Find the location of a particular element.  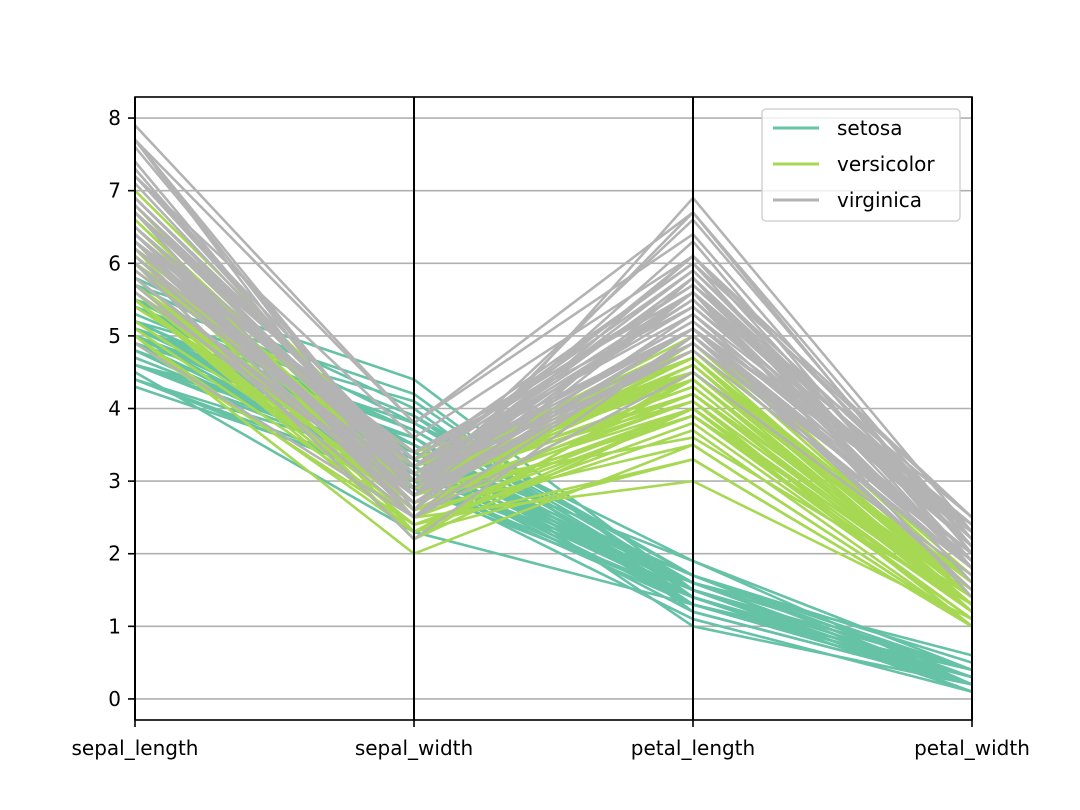

legend-box is located at coordinates (861, 165).